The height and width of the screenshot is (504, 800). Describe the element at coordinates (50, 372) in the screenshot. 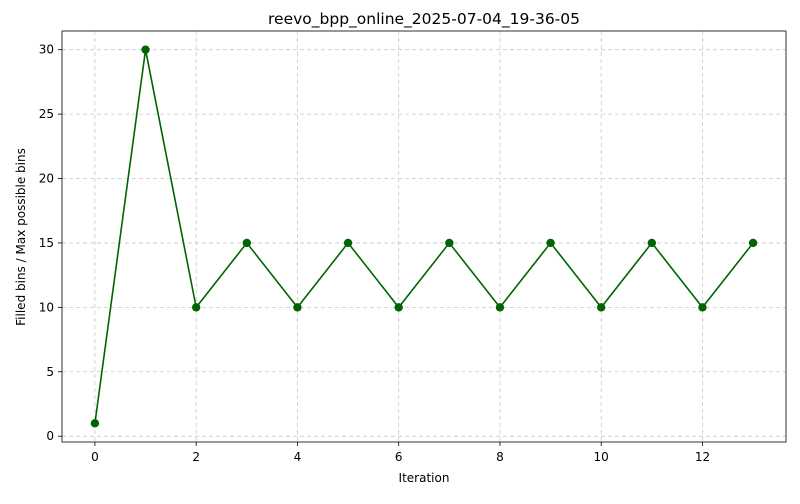

I see `y-tick-label: 5` at that location.